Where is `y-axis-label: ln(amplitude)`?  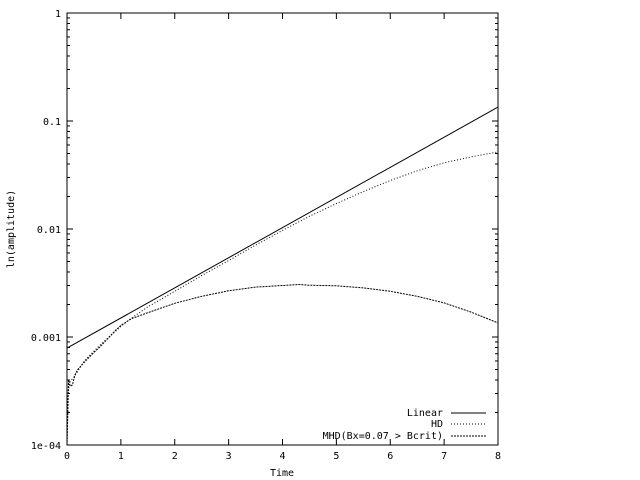 y-axis-label: ln(amplitude) is located at coordinates (11, 229).